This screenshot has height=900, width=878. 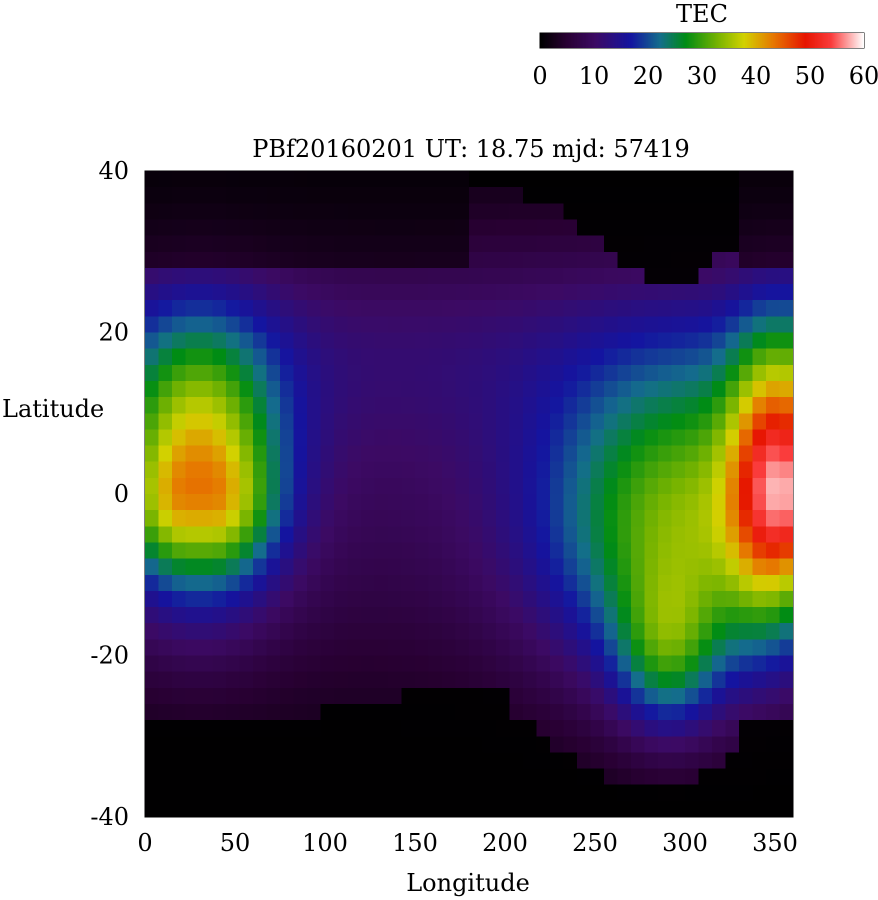 I want to click on x-tick-label: 250, so click(x=595, y=843).